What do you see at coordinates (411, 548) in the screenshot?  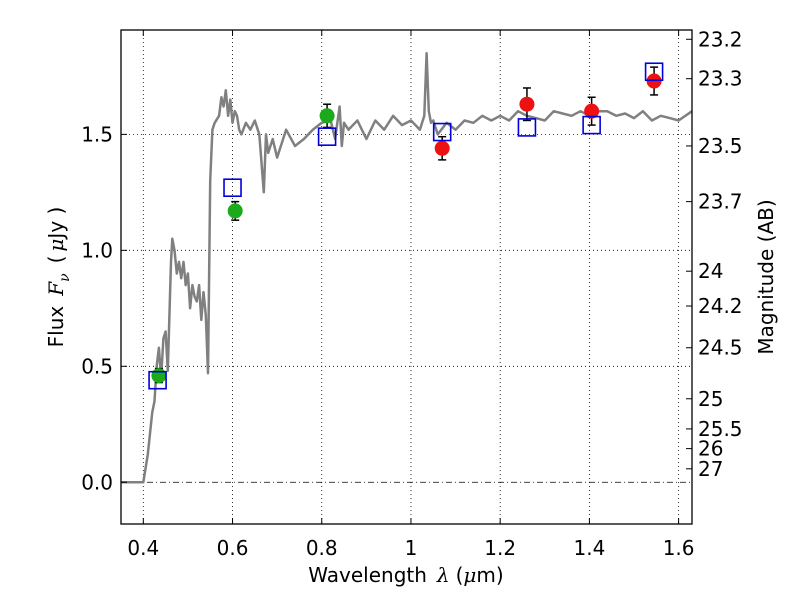 I see `x-tick-label: 1` at bounding box center [411, 548].